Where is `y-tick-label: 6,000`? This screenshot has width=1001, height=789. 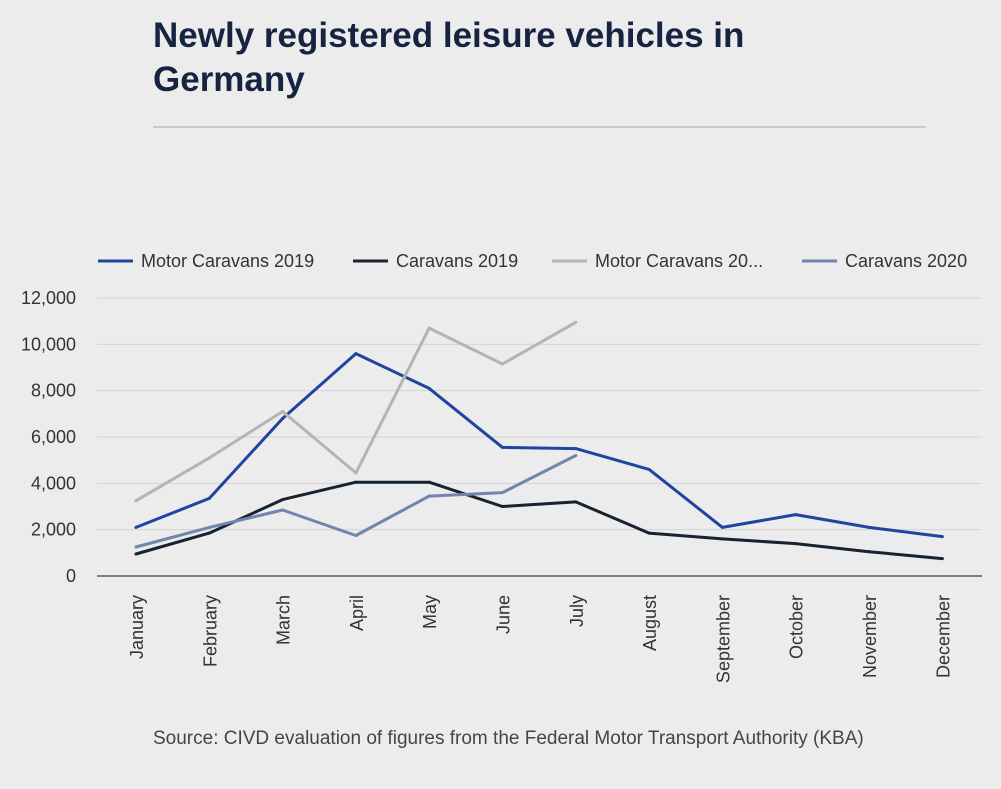 y-tick-label: 6,000 is located at coordinates (53, 437).